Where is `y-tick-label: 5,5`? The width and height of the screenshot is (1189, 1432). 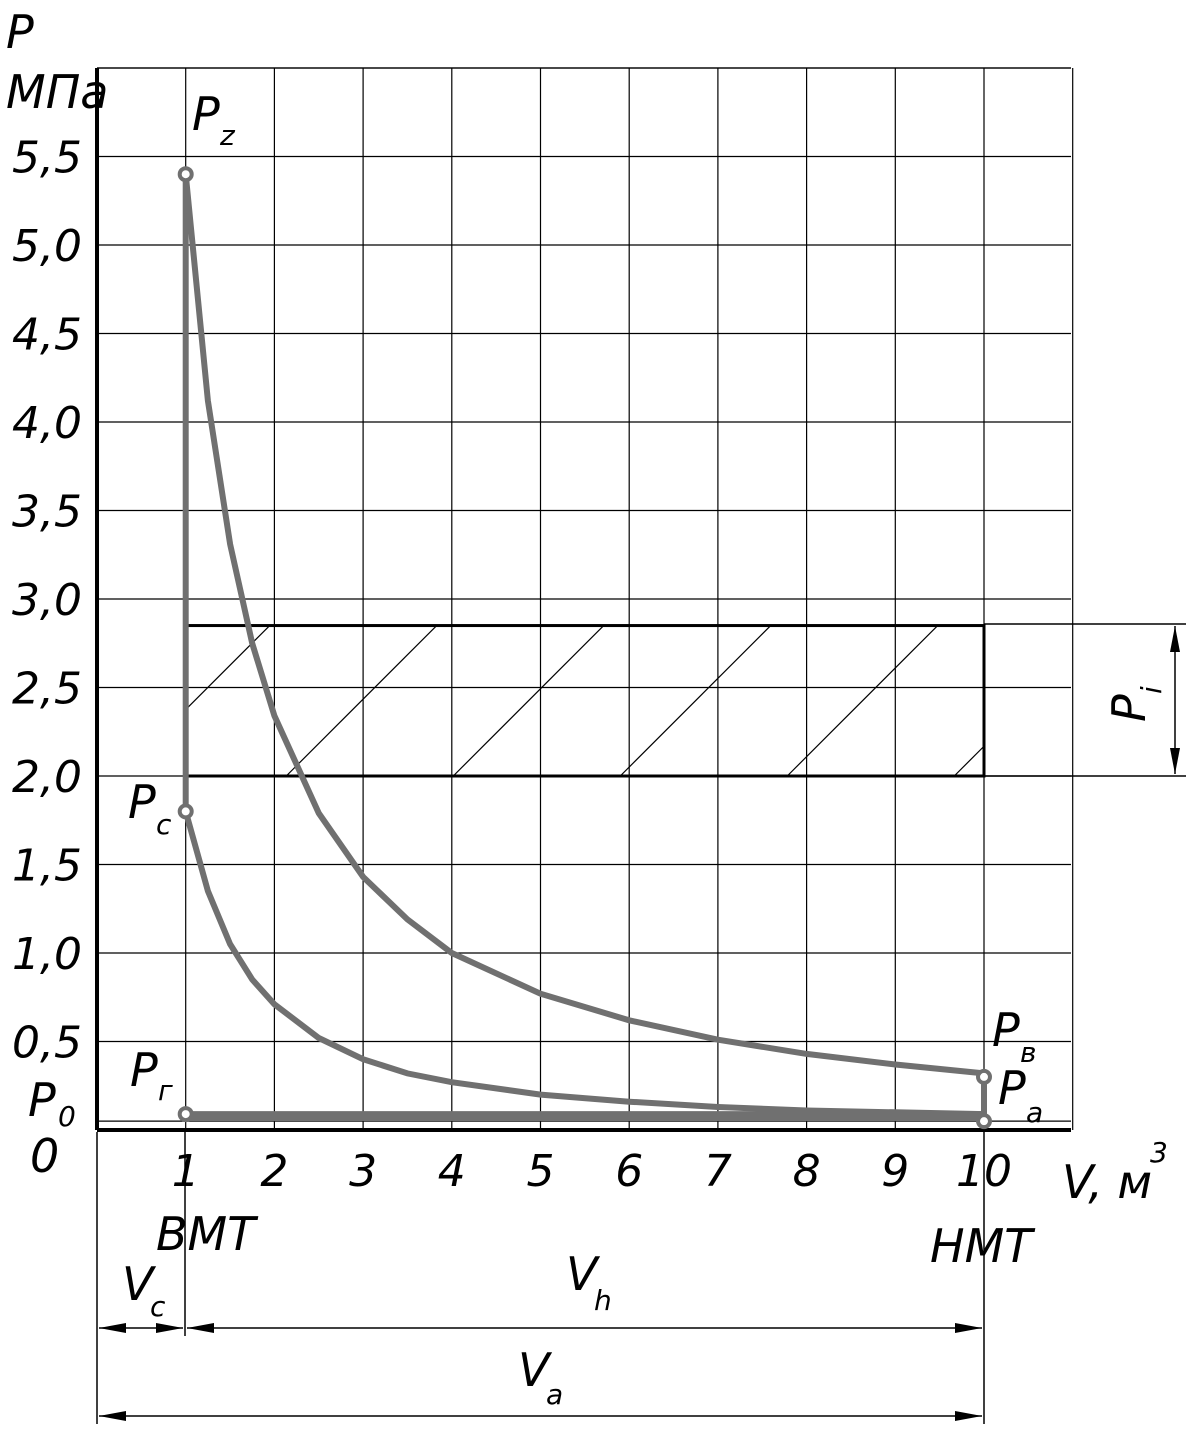 y-tick-label: 5,5 is located at coordinates (47, 158).